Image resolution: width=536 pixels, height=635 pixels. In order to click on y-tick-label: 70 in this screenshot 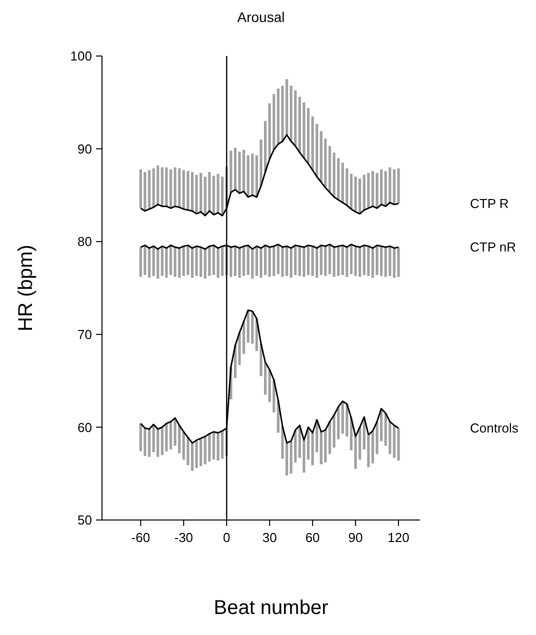, I will do `click(85, 334)`.